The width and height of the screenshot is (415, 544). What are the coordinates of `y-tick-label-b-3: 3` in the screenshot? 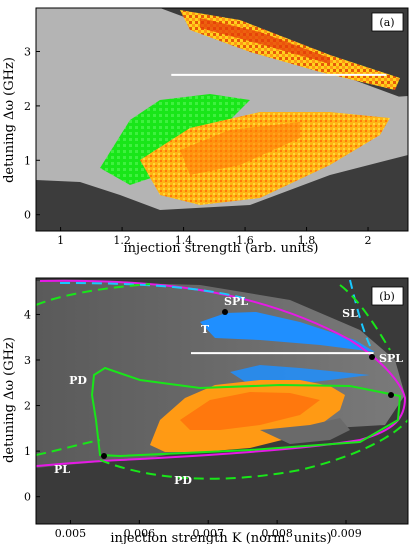 It's located at (27, 360).